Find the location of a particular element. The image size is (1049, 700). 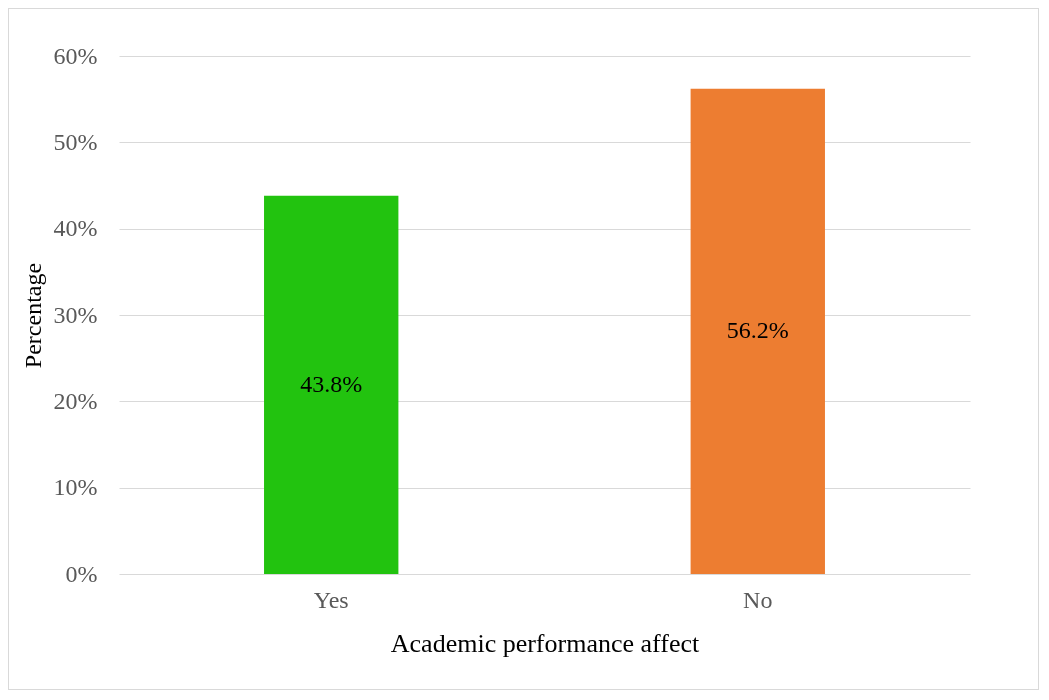

y-tick-label: 30% is located at coordinates (75, 314).